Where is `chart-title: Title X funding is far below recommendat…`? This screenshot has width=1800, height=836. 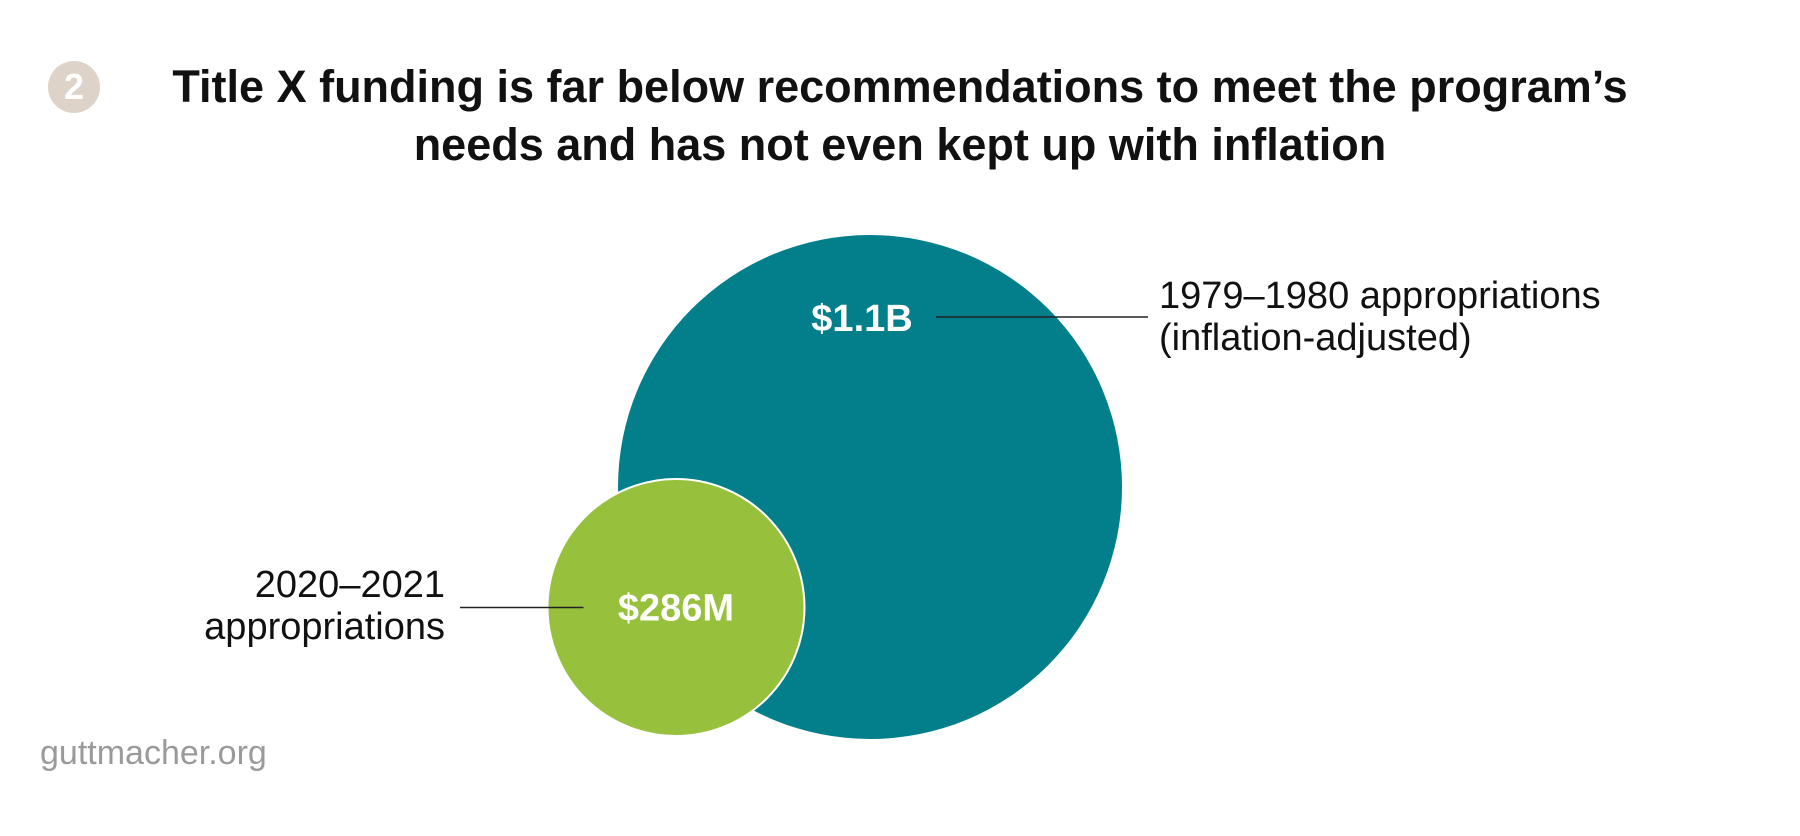
chart-title: Title X funding is far below recommendat… is located at coordinates (900, 116).